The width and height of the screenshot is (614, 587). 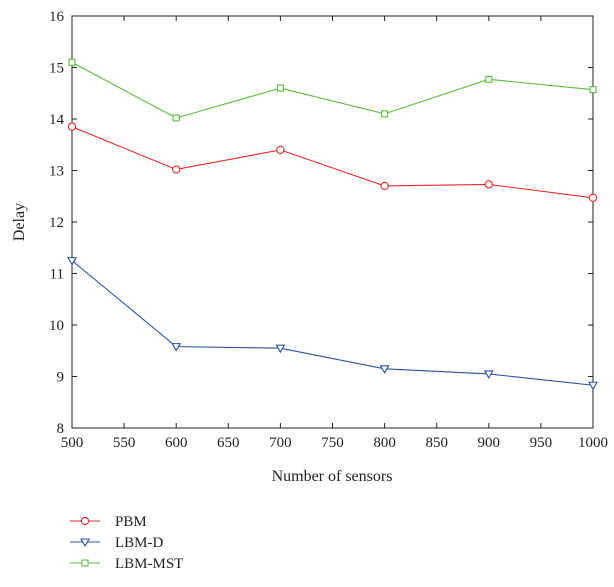 What do you see at coordinates (139, 543) in the screenshot?
I see `legend-label-lbm-d: LBM-D` at bounding box center [139, 543].